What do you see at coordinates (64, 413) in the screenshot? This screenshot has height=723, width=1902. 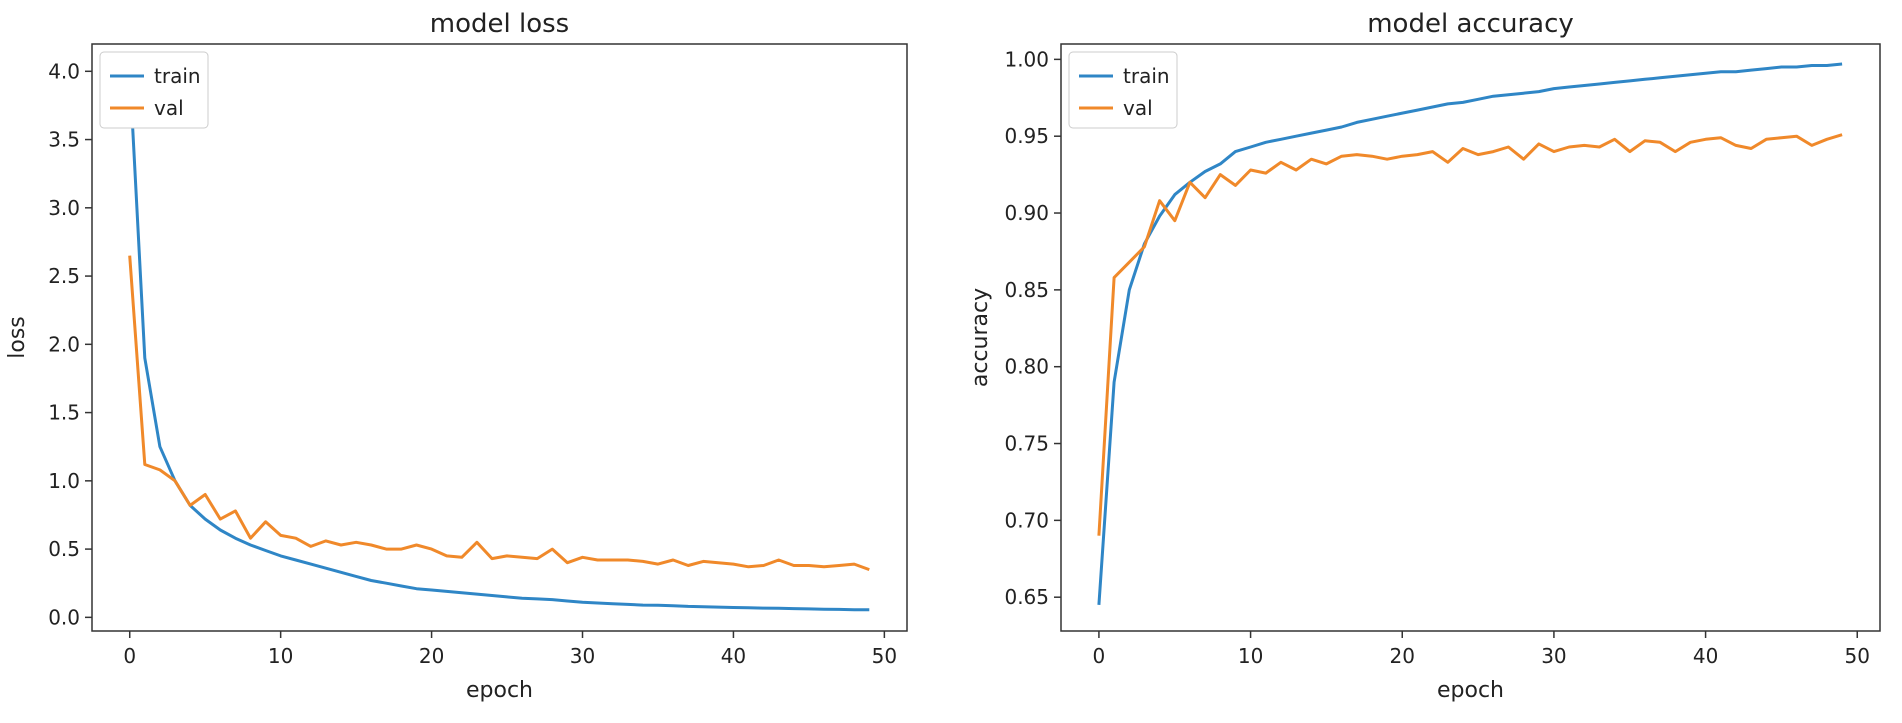 I see `y-tick-label: 1.5` at bounding box center [64, 413].